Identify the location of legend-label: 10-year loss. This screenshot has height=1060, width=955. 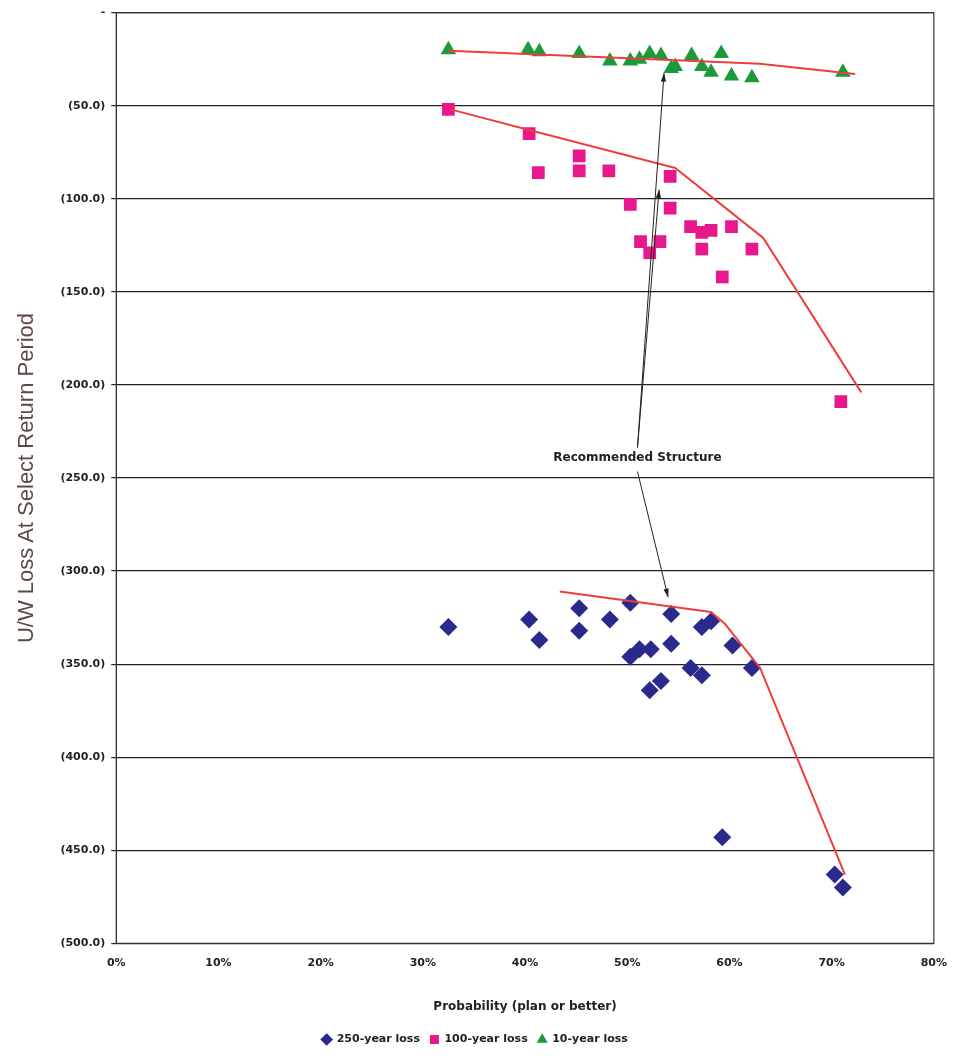
(590, 1039).